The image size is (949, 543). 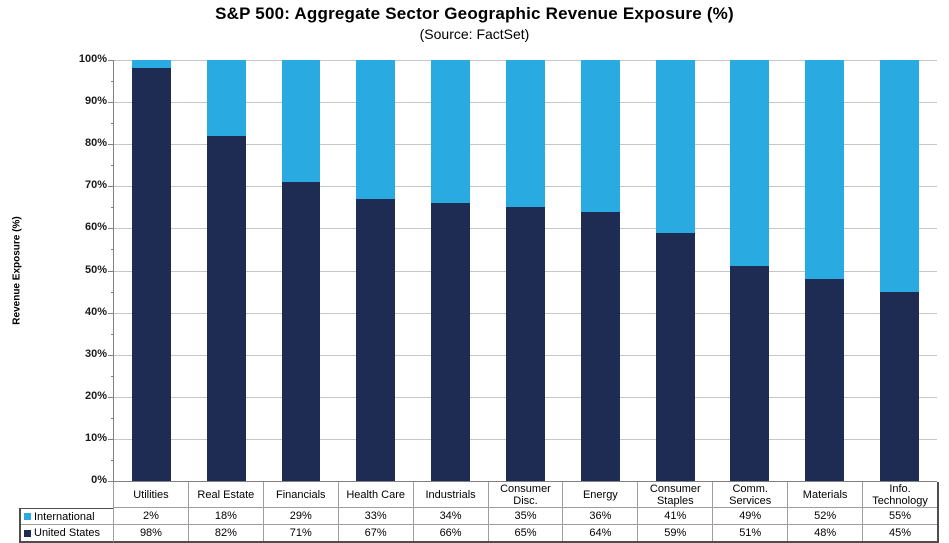 I want to click on y-tick-label: 70%, so click(x=95, y=185).